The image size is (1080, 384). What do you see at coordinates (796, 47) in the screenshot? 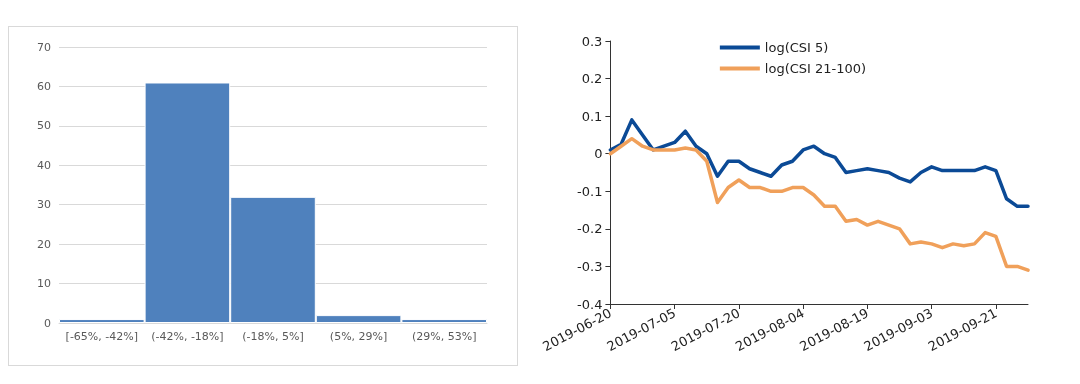
I see `legend-label: log(CSI 5)` at bounding box center [796, 47].